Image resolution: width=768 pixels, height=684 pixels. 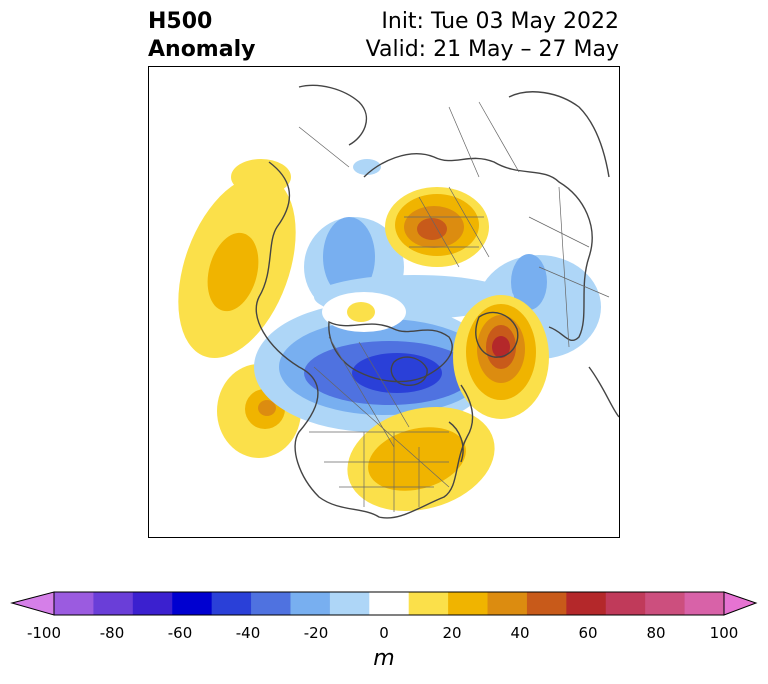 What do you see at coordinates (384, 658) in the screenshot?
I see `colorbar-unit: m` at bounding box center [384, 658].